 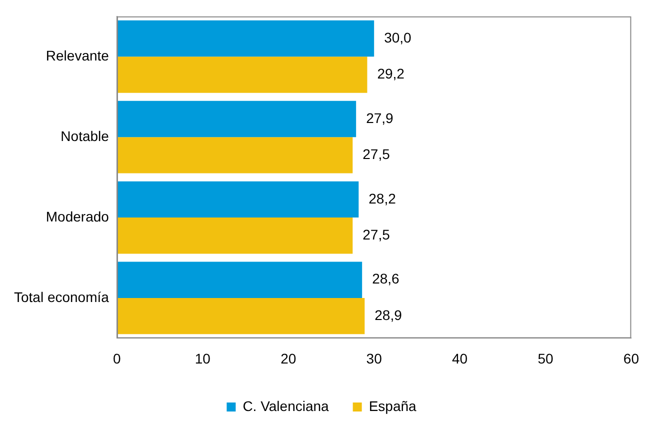 What do you see at coordinates (288, 358) in the screenshot?
I see `x-tick-label: 20` at bounding box center [288, 358].